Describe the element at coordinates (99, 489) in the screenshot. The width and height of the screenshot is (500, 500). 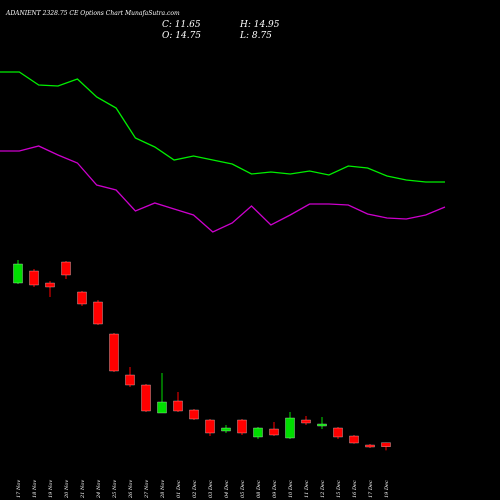
I see `x-tick-label: 24 Nov` at that location.